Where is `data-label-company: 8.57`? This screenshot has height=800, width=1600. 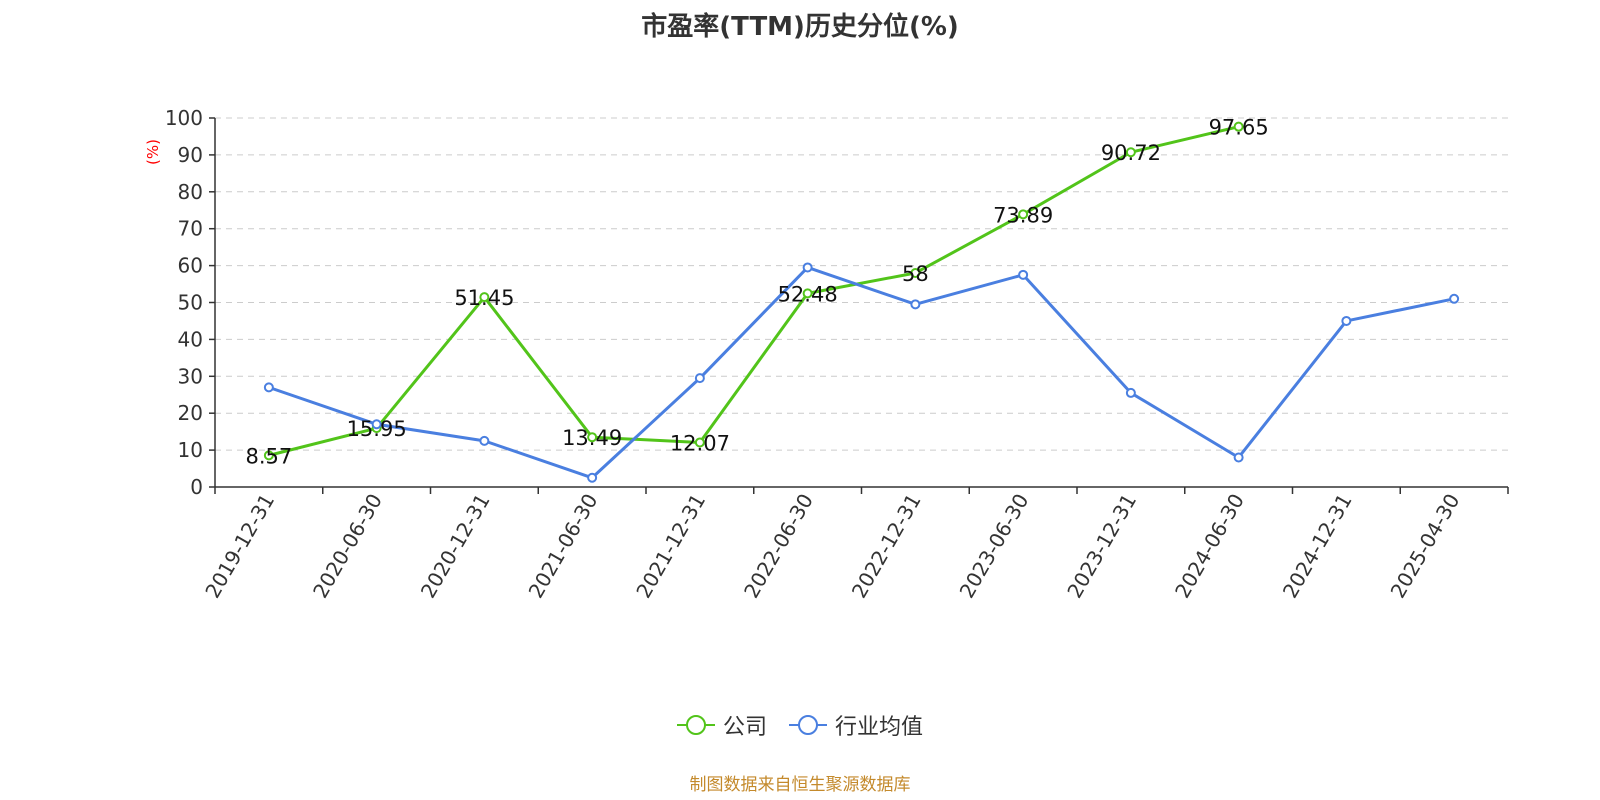
data-label-company: 8.57 is located at coordinates (268, 456).